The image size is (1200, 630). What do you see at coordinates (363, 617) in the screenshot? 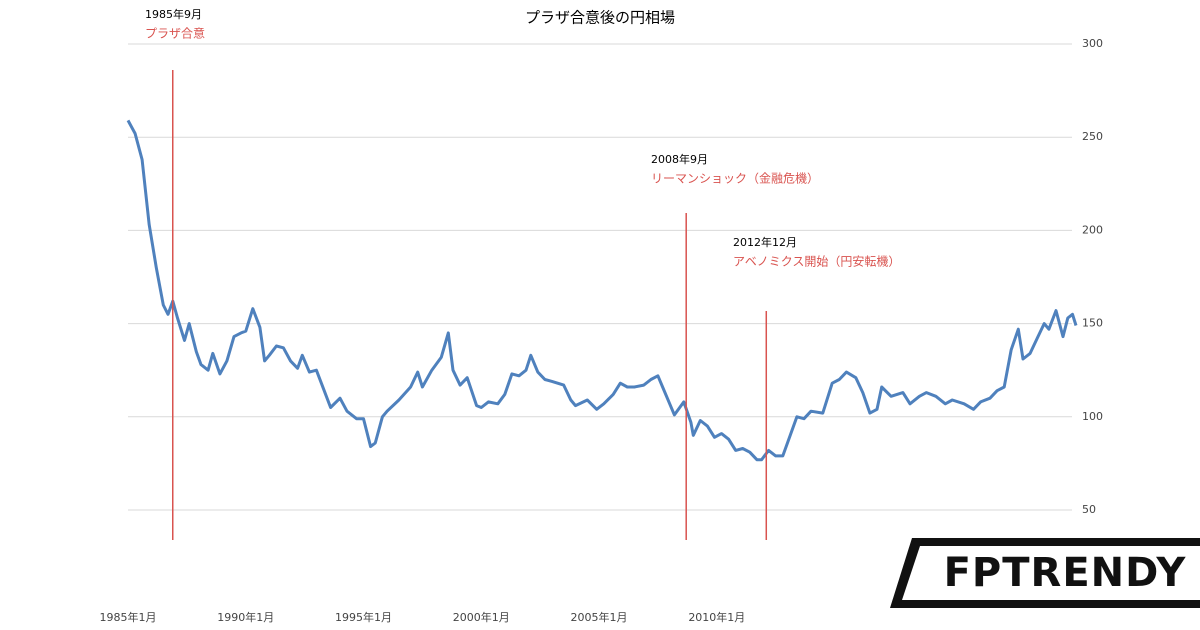
I see `x-tick-label: 1995年1月` at bounding box center [363, 617].